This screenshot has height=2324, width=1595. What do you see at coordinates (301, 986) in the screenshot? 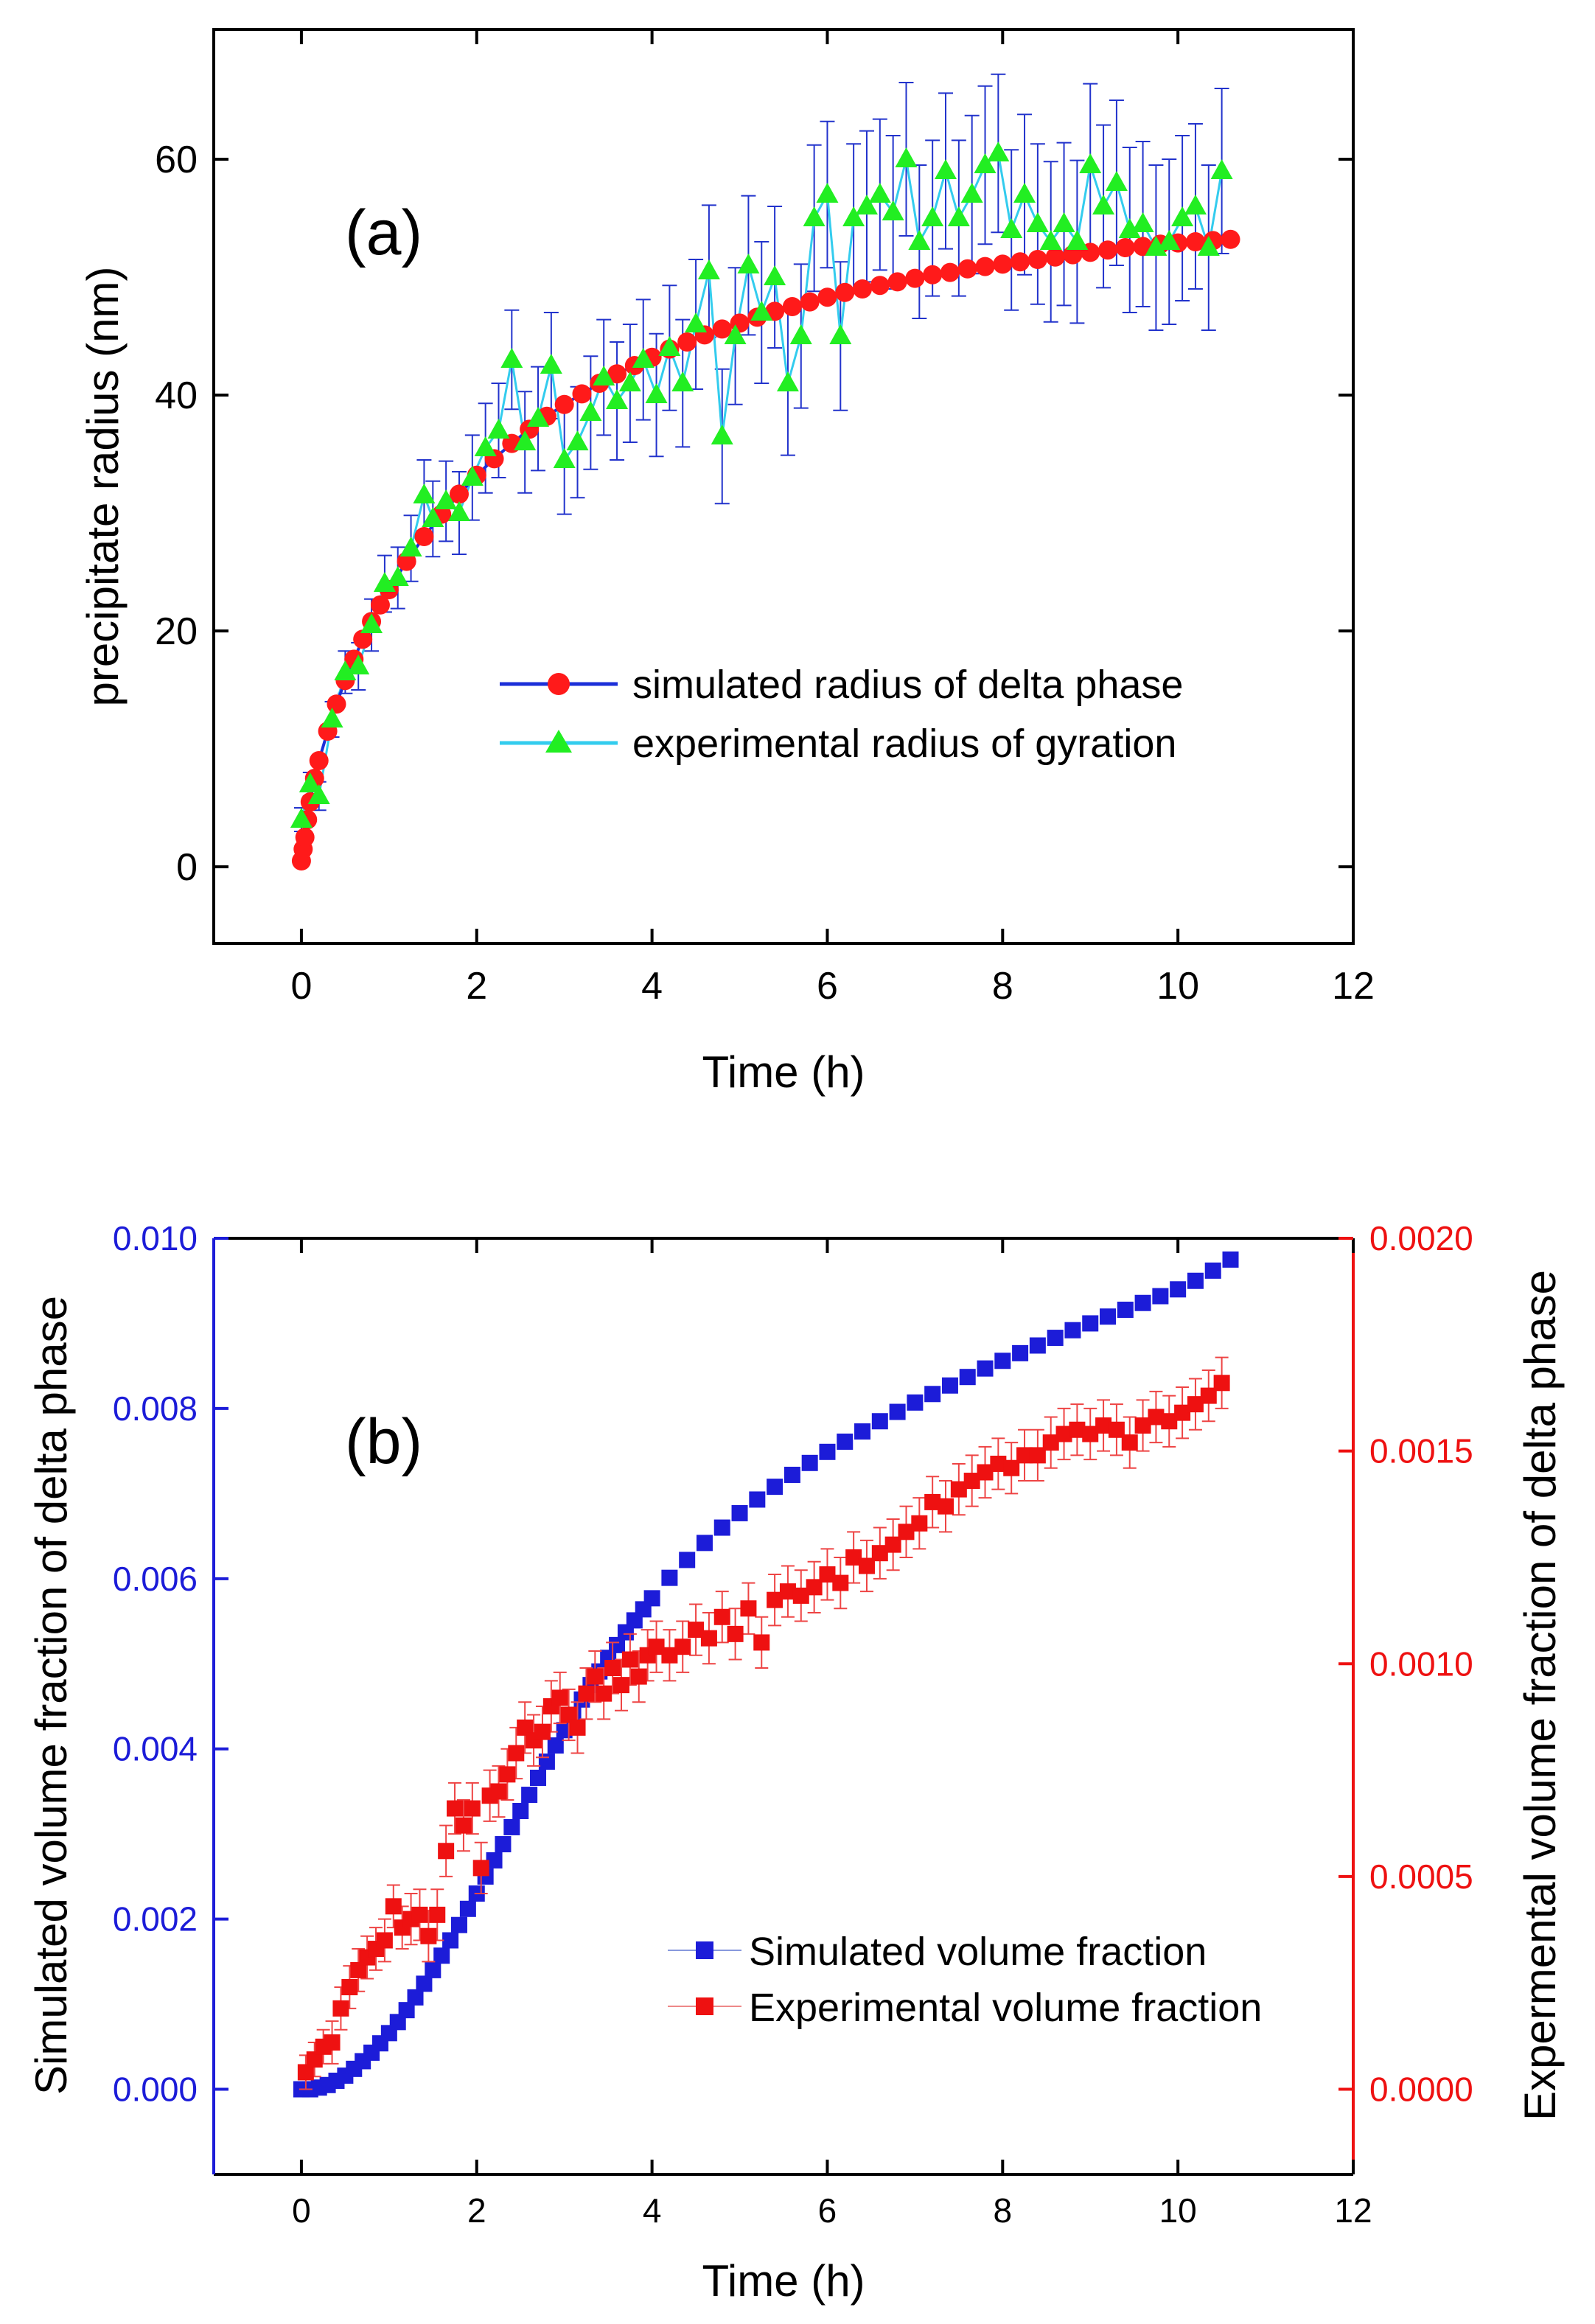
I see `panel-a-x-tick-label: 0` at bounding box center [301, 986].